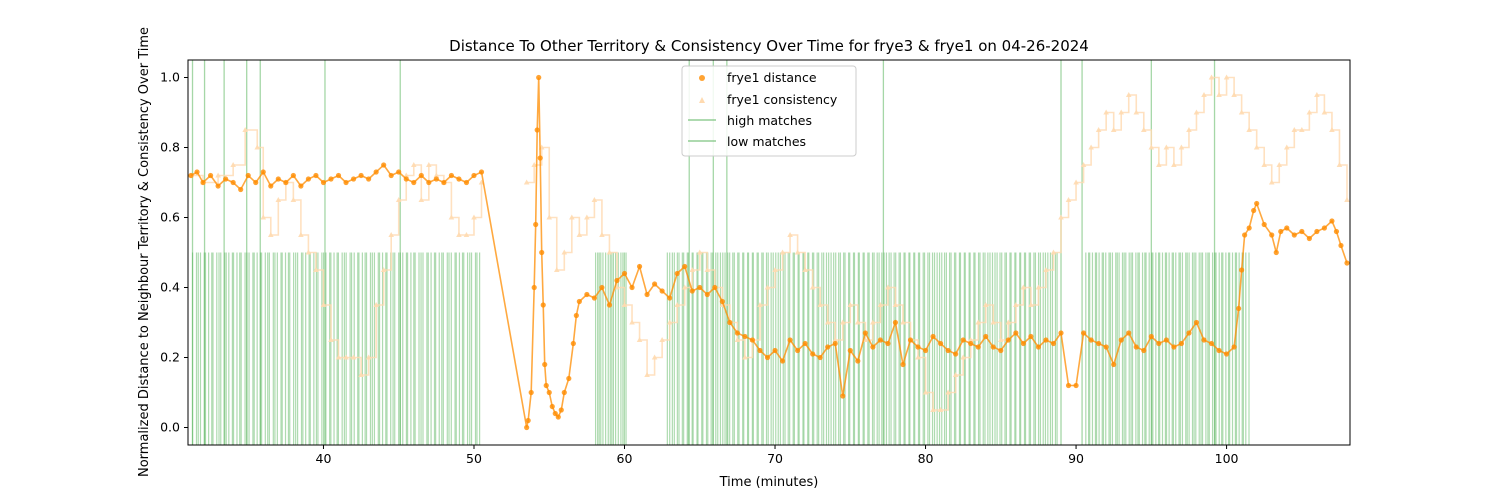  What do you see at coordinates (170, 287) in the screenshot?
I see `y-tick-label: 0.4` at bounding box center [170, 287].